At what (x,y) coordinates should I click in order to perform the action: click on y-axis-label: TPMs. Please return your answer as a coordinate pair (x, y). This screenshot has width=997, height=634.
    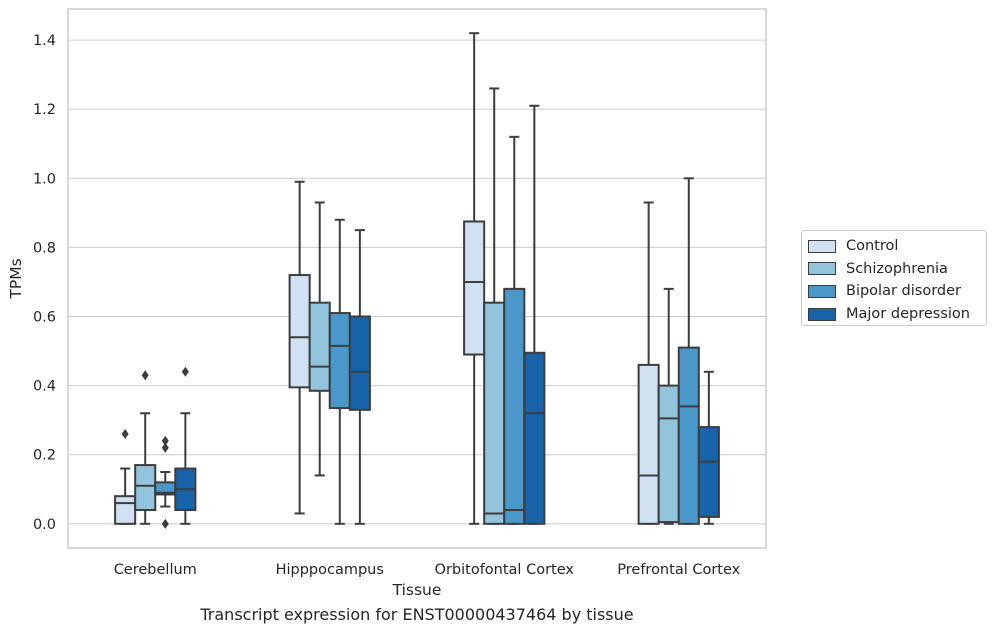
    Looking at the image, I should click on (16, 278).